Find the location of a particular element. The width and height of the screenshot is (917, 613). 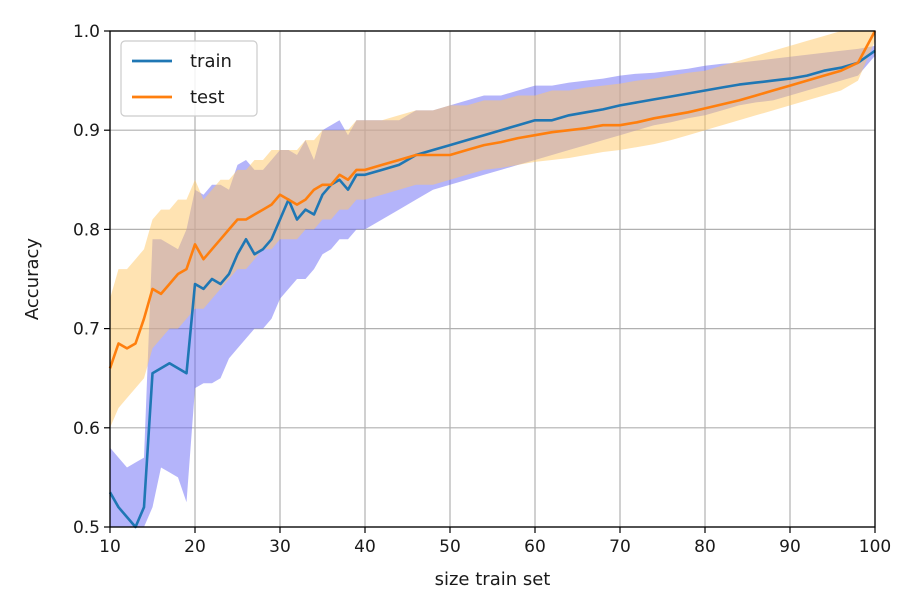

legend-box is located at coordinates (189, 78).